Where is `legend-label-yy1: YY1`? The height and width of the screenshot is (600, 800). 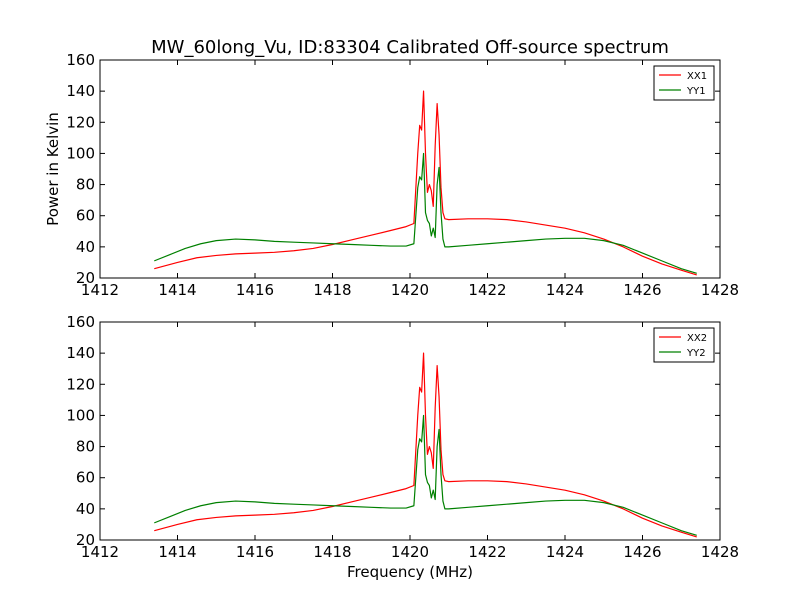 legend-label-yy1: YY1 is located at coordinates (696, 91).